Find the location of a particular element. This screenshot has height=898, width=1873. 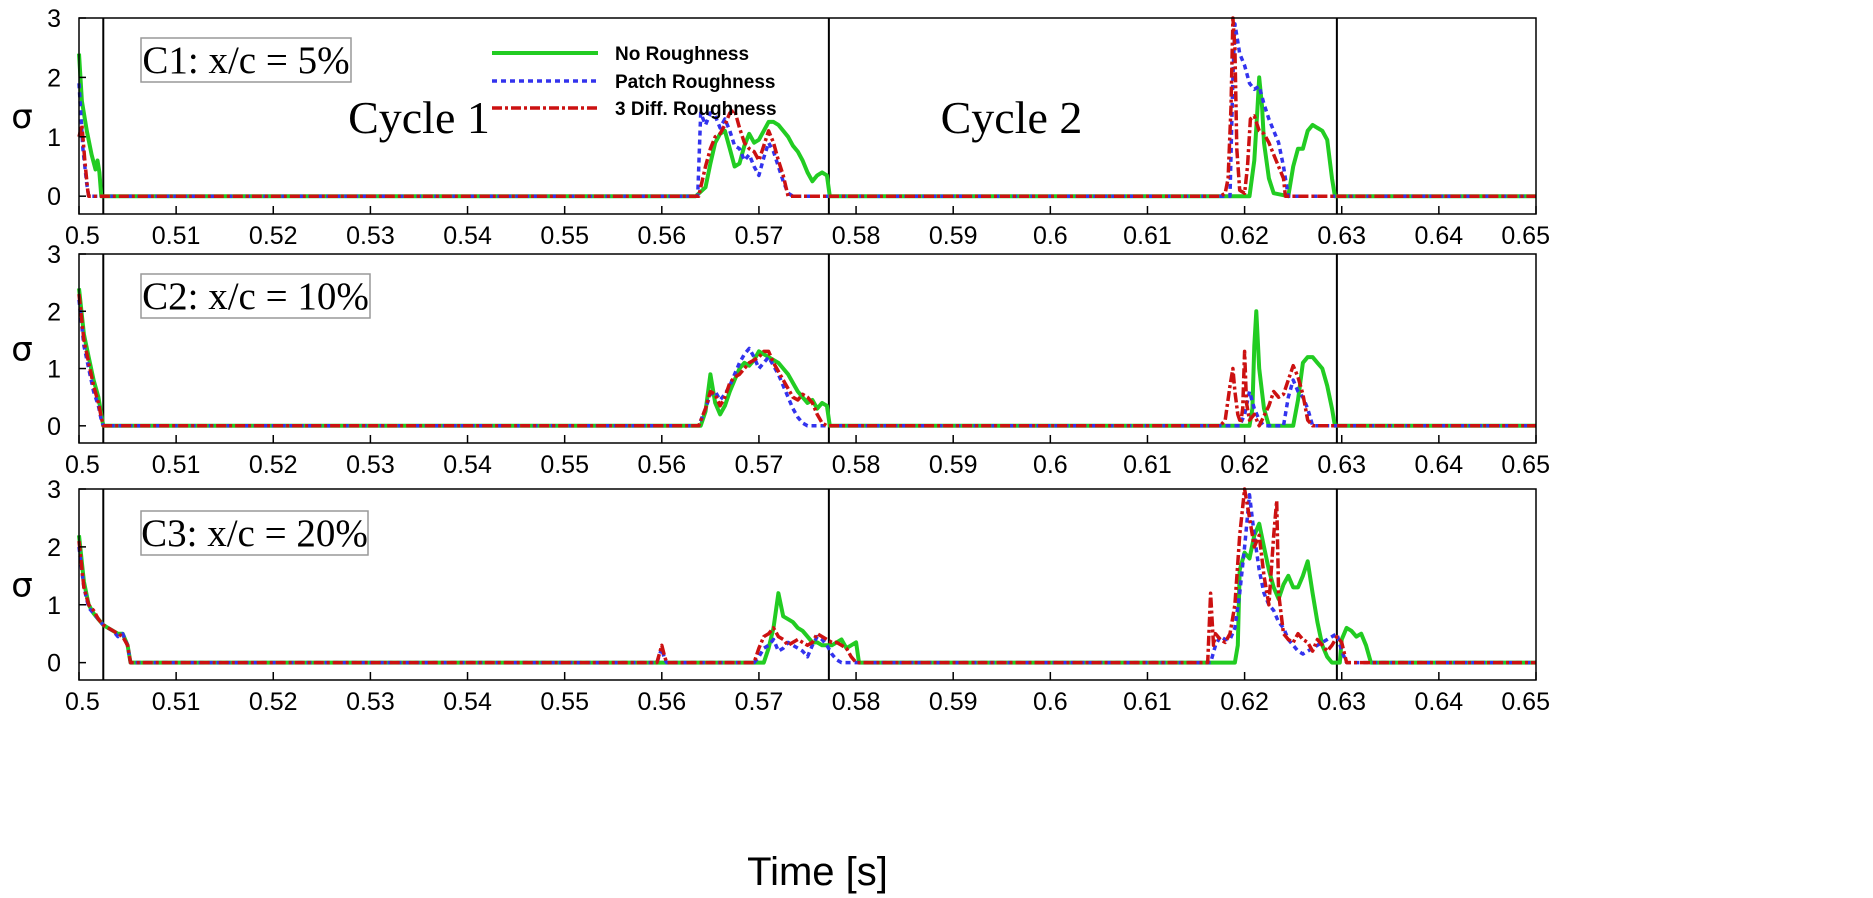

panel-c1-x-tick-label-0.59: 0.59 is located at coordinates (953, 236).